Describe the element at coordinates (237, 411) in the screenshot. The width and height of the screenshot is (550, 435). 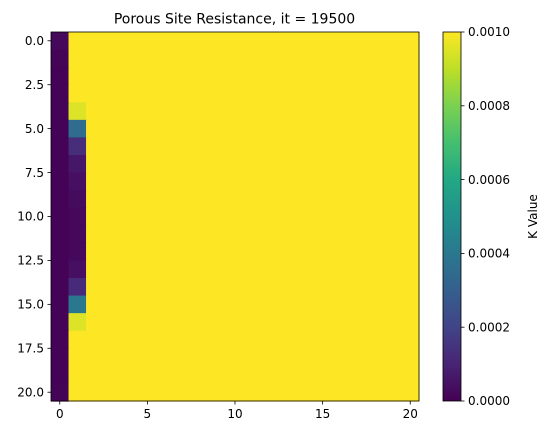
I see `x-axis: 0 5 10 15 20` at that location.